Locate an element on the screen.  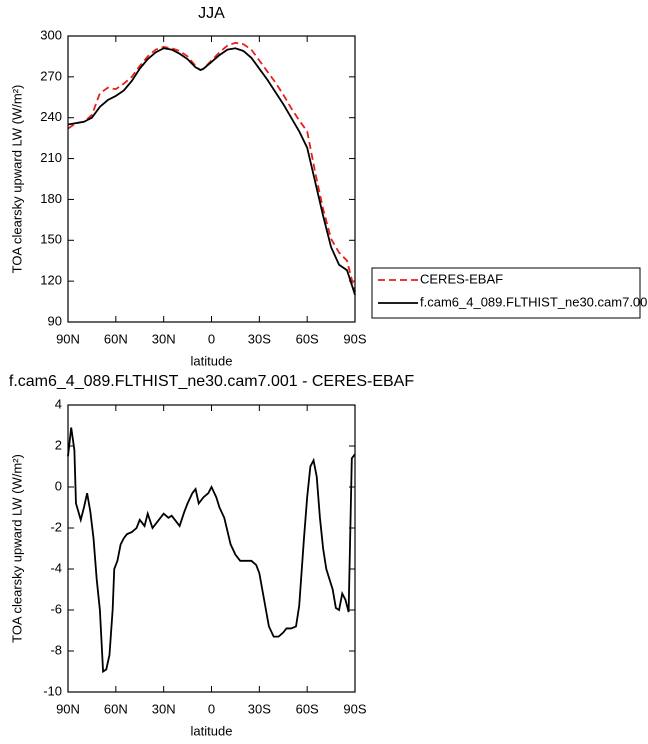
y-tick-label: -10 is located at coordinates (52, 690).